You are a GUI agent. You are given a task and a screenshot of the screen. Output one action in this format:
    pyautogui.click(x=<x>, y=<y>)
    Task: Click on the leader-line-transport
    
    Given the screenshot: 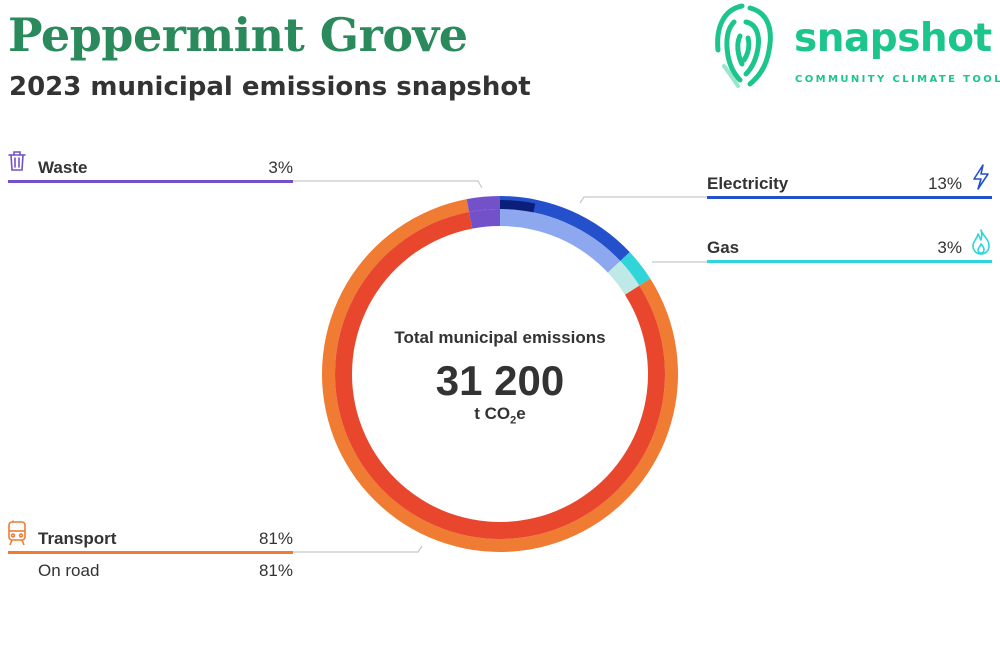 What is the action you would take?
    pyautogui.click(x=358, y=549)
    